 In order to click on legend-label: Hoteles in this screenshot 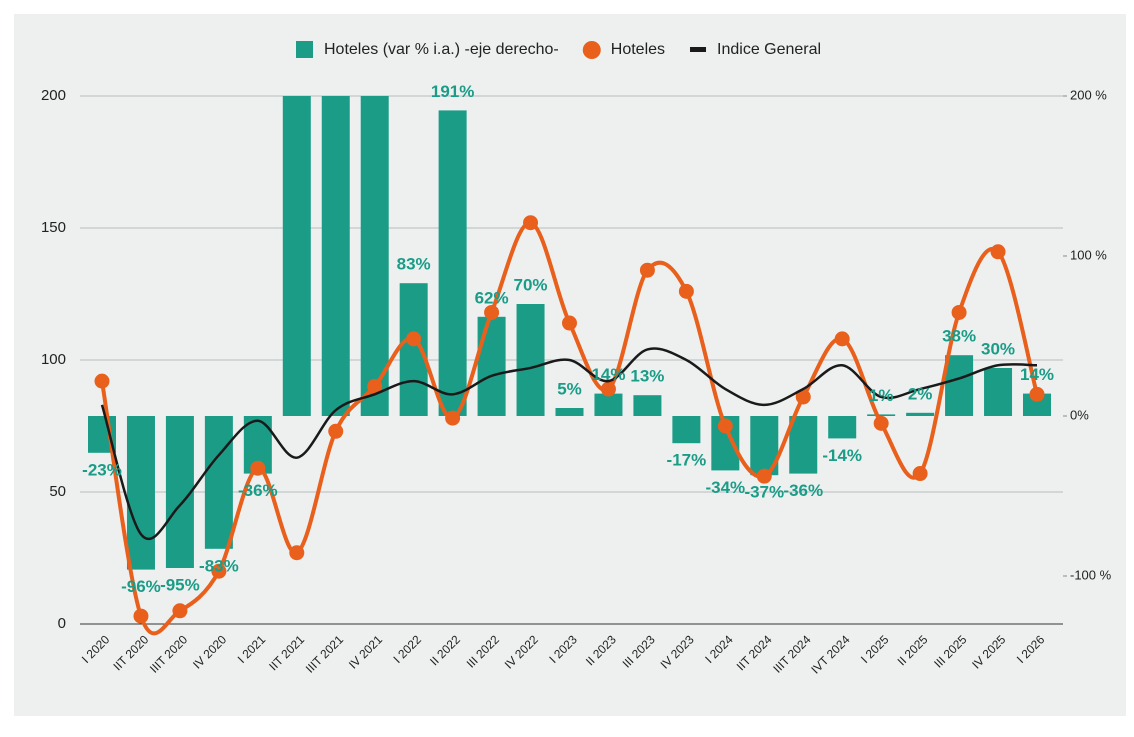, I will do `click(638, 49)`.